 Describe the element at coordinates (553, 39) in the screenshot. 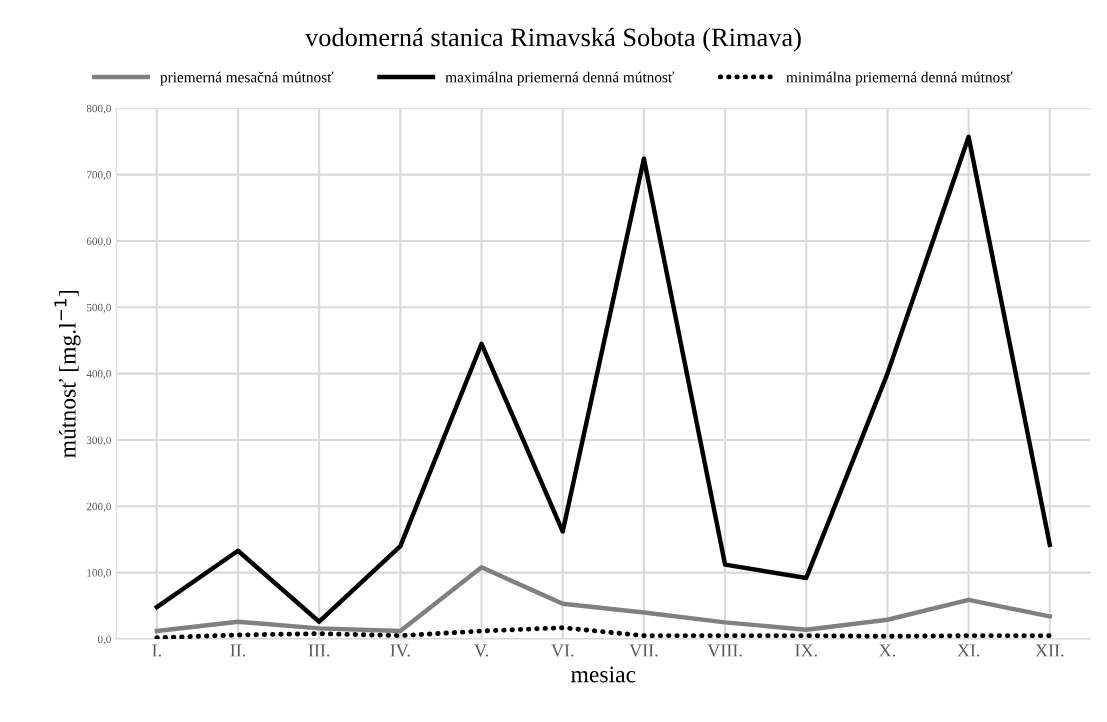

I see `chart-title: vodomerná stanica Rimavská Sobota (Rimava)` at that location.